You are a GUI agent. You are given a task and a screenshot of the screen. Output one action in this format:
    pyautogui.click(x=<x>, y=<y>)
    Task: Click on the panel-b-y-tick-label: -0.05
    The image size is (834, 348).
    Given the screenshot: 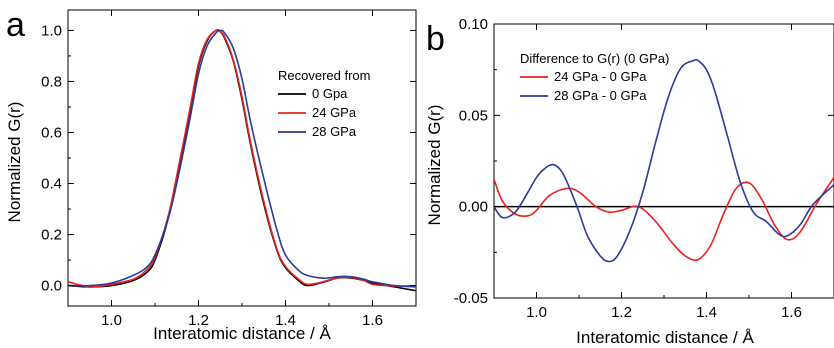 What is the action you would take?
    pyautogui.click(x=471, y=298)
    